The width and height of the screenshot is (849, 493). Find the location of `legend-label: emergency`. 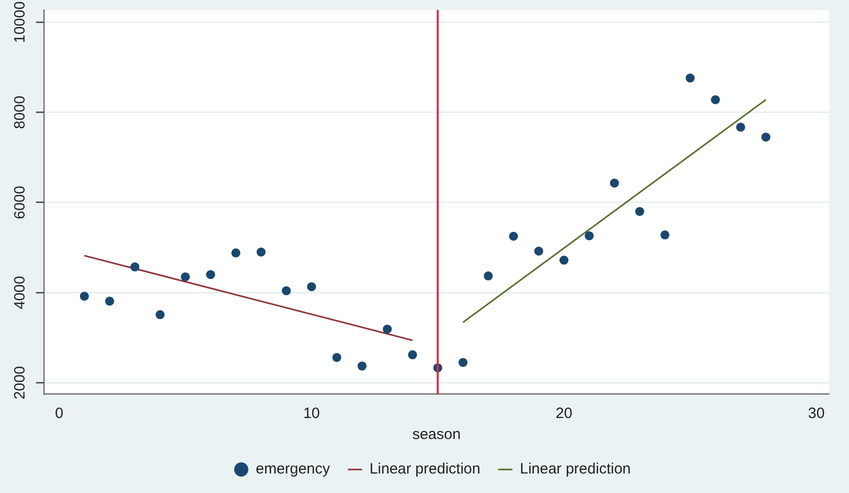

legend-label: emergency is located at coordinates (293, 469).